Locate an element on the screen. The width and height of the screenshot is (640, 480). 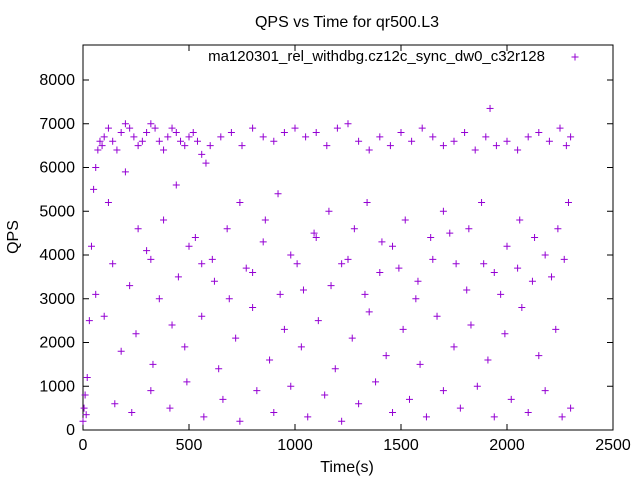
chart-title: QPS vs Time for qr500.L3 is located at coordinates (347, 22).